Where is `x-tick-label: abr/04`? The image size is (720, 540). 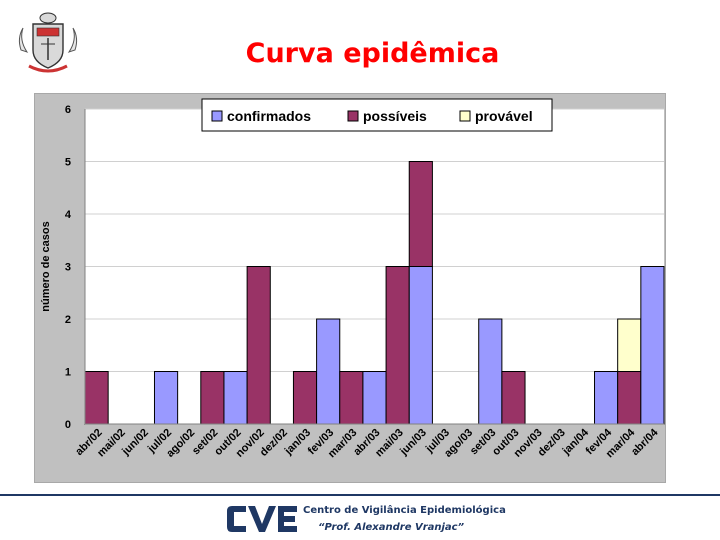
x-tick-label: abr/04 is located at coordinates (645, 442).